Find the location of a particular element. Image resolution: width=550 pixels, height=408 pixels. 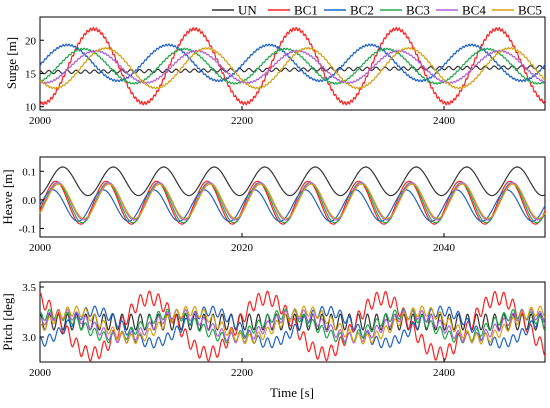

surge-y-tick-label: 20 is located at coordinates (31, 41).